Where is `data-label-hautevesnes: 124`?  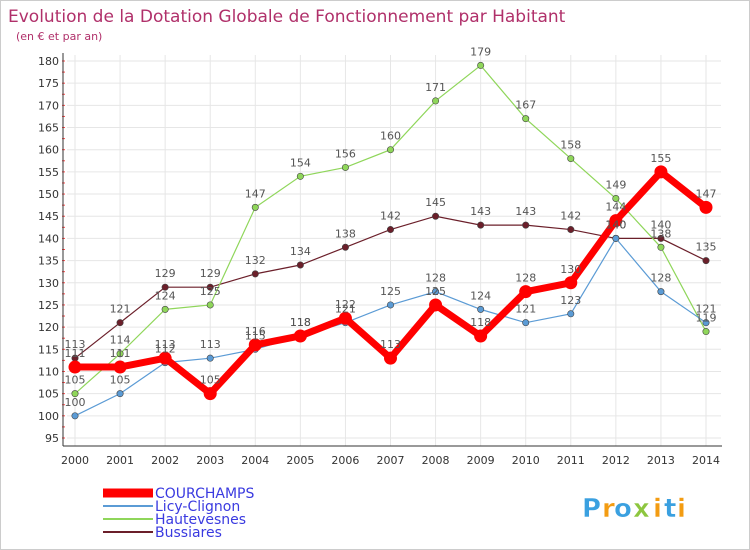
data-label-hautevesnes: 124 is located at coordinates (165, 295).